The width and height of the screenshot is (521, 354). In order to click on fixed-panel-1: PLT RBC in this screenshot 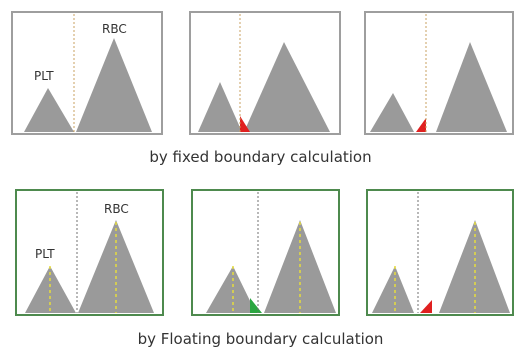, I will do `click(87, 73)`.